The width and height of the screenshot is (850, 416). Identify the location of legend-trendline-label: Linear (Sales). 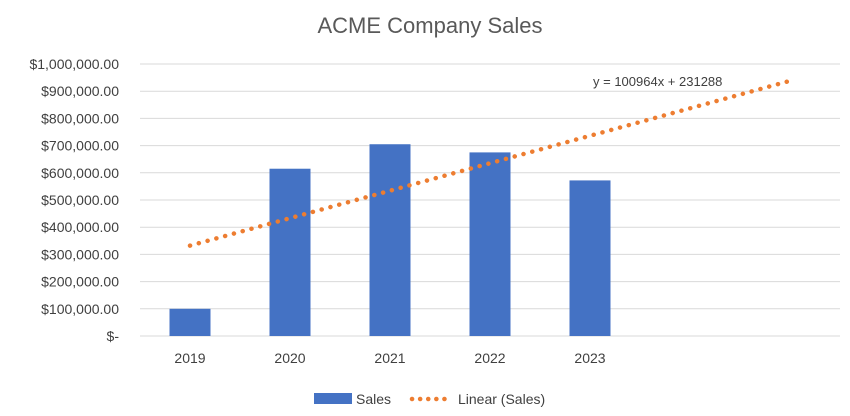
(501, 399).